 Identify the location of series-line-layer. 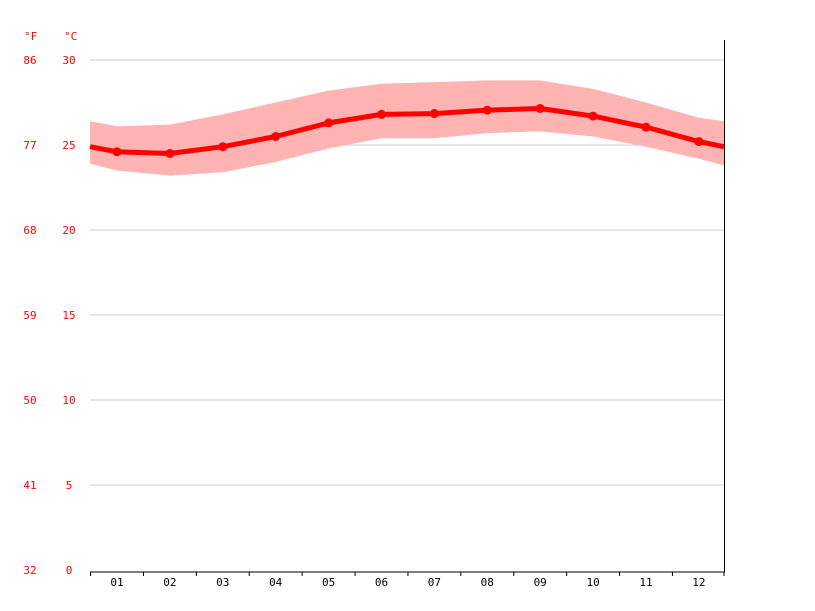
(407, 131).